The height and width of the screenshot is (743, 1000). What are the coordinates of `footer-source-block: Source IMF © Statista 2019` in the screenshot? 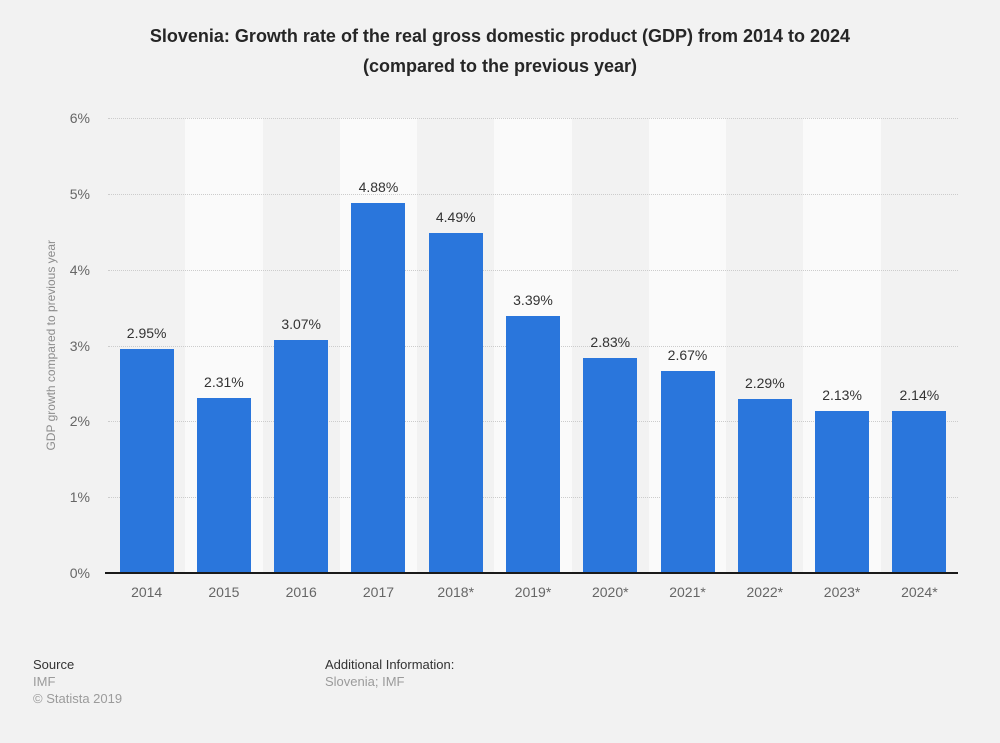 It's located at (77, 681).